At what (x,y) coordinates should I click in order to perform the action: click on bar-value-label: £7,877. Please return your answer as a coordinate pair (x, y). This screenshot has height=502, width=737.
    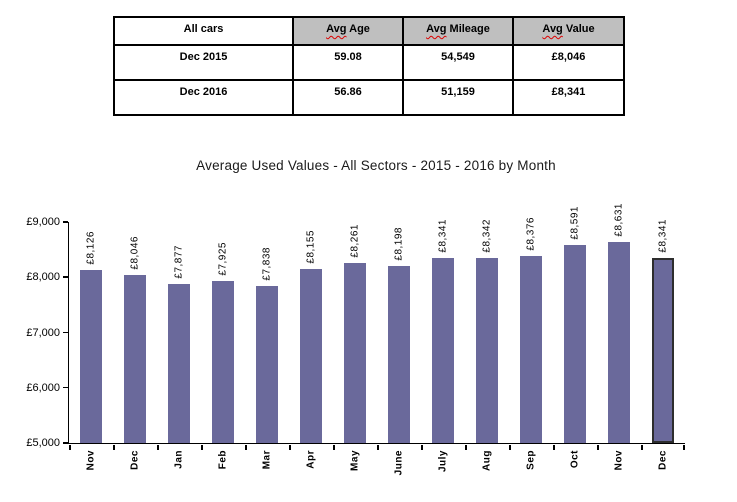
    Looking at the image, I should click on (179, 262).